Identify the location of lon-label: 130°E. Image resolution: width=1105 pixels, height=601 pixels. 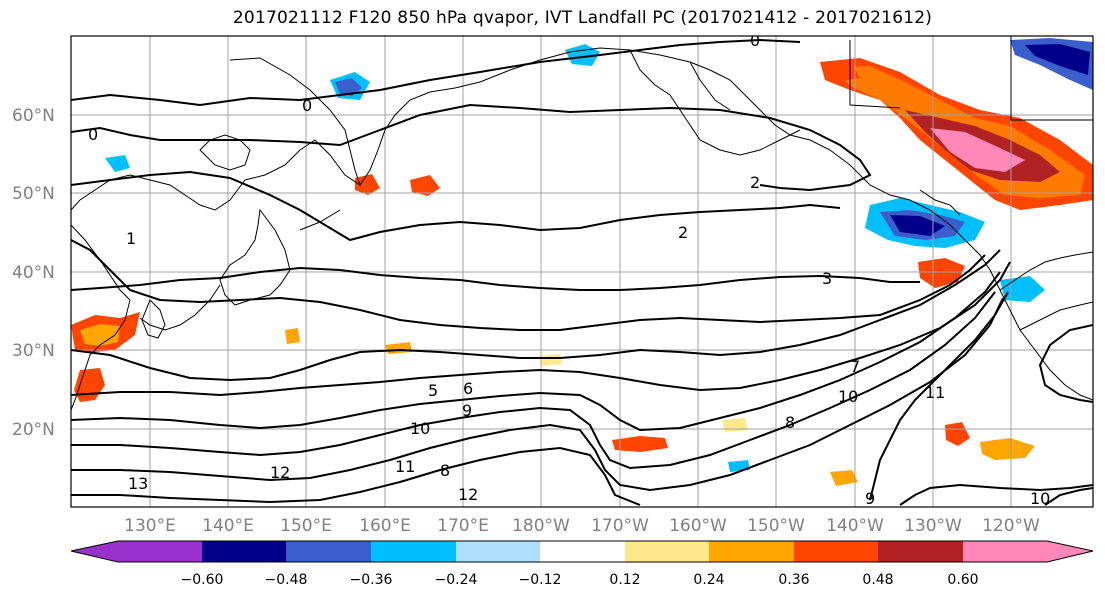
(150, 526).